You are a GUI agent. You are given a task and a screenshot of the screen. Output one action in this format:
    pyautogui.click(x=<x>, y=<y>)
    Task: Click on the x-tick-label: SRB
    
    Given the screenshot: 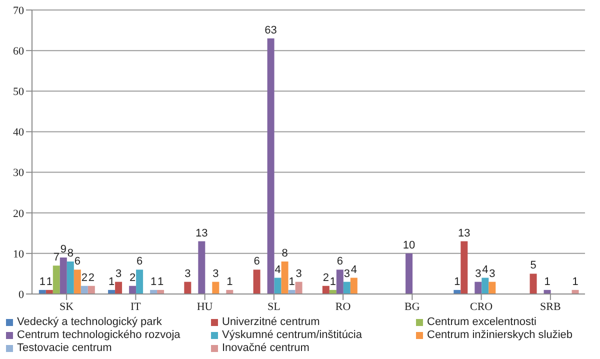 What is the action you would take?
    pyautogui.click(x=550, y=306)
    